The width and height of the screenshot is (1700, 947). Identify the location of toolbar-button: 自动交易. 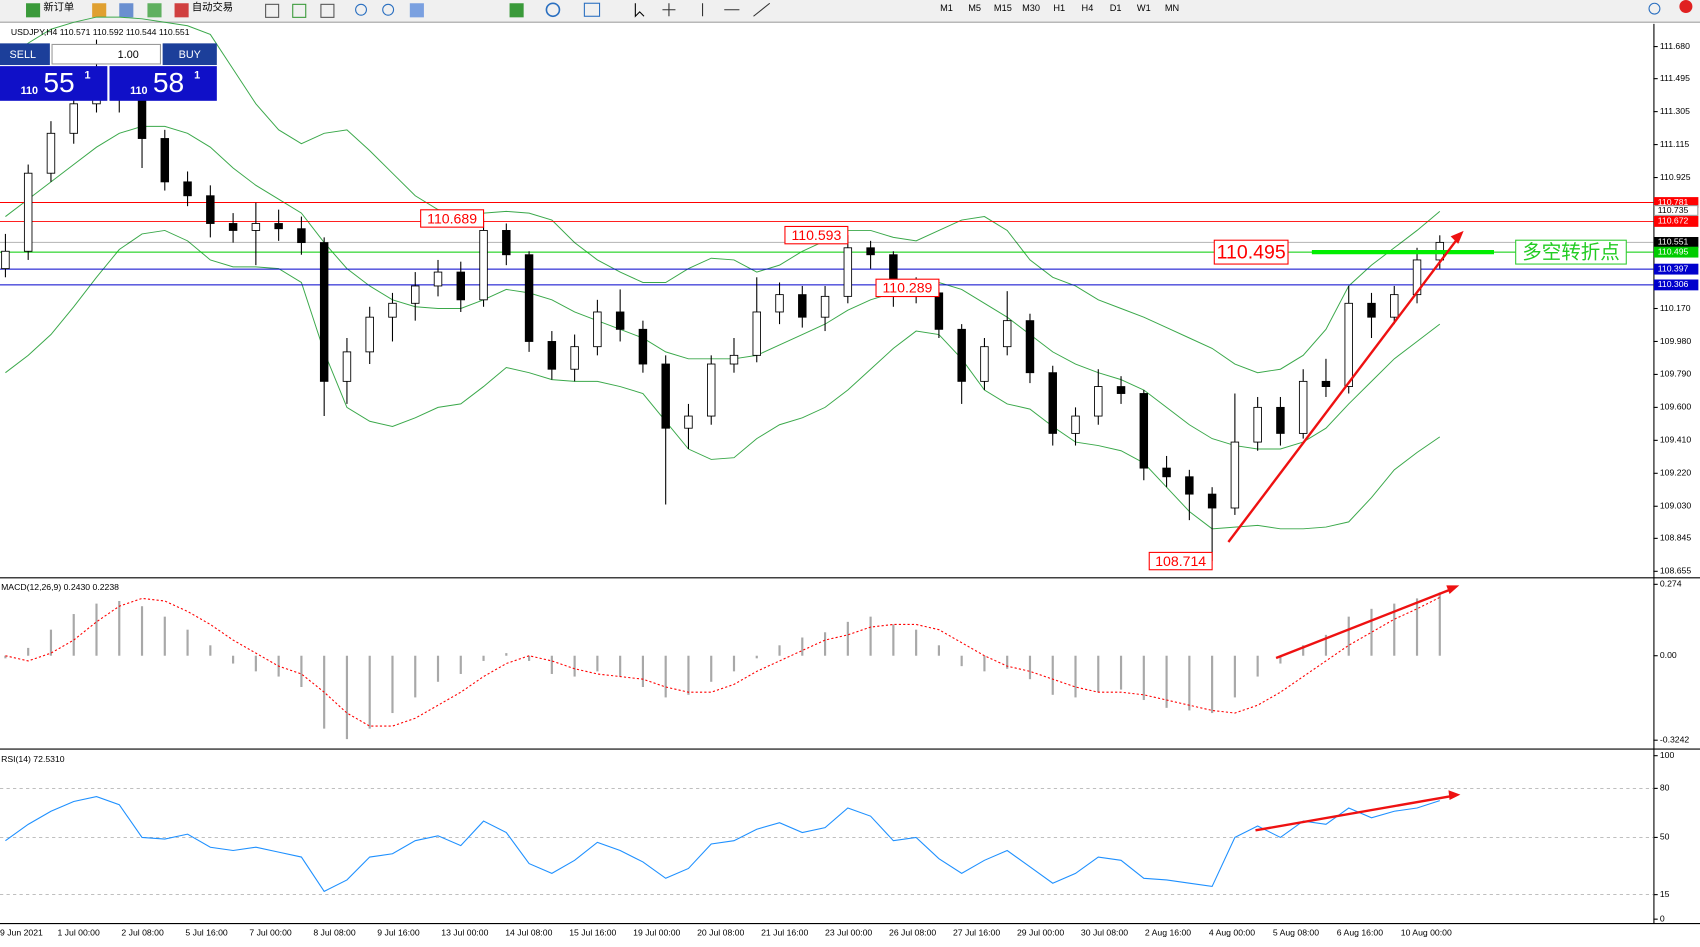
(212, 6).